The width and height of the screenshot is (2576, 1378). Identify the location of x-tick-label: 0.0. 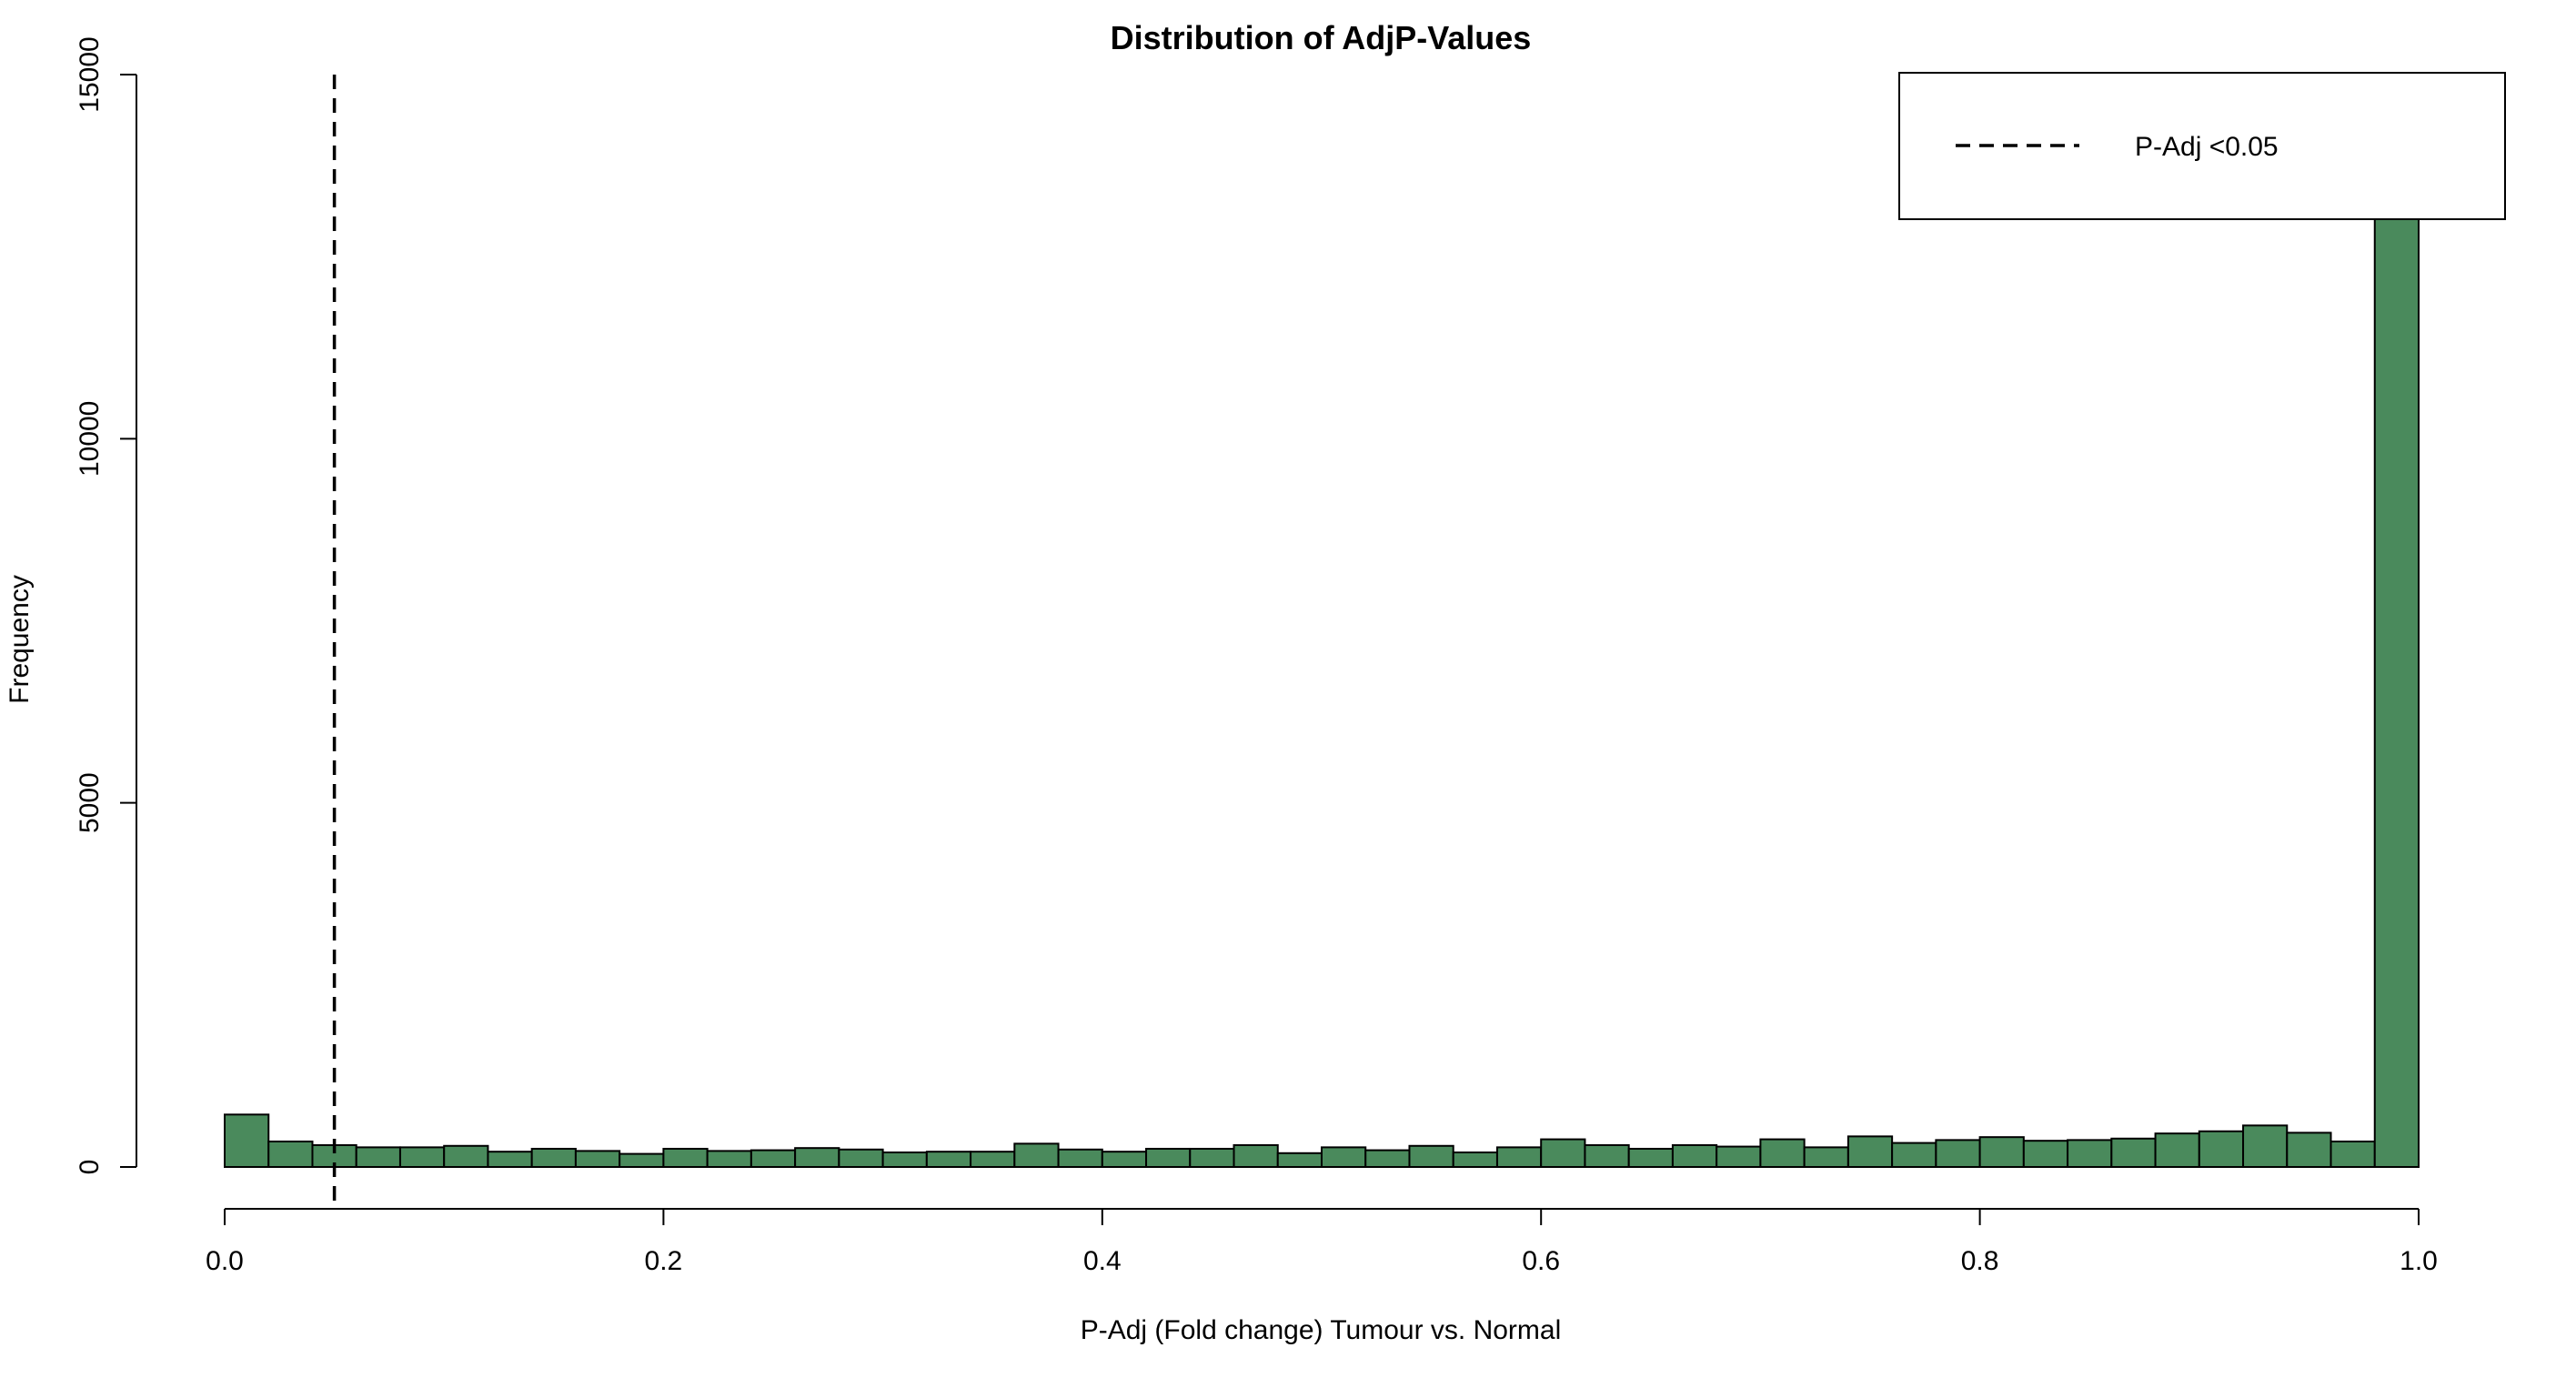
(225, 1261).